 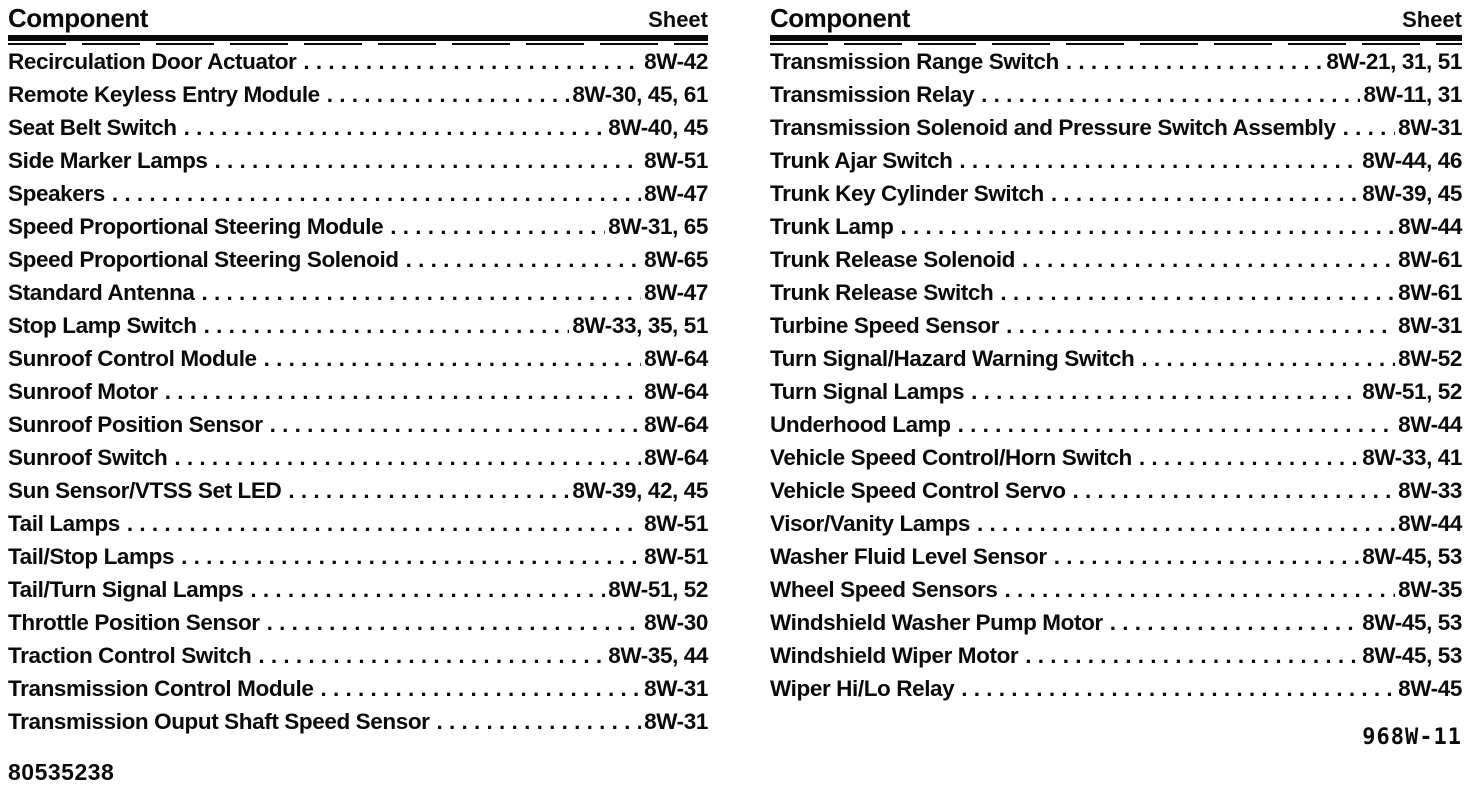 I want to click on component-name: Speed Proportional Steering Module, so click(x=196, y=226).